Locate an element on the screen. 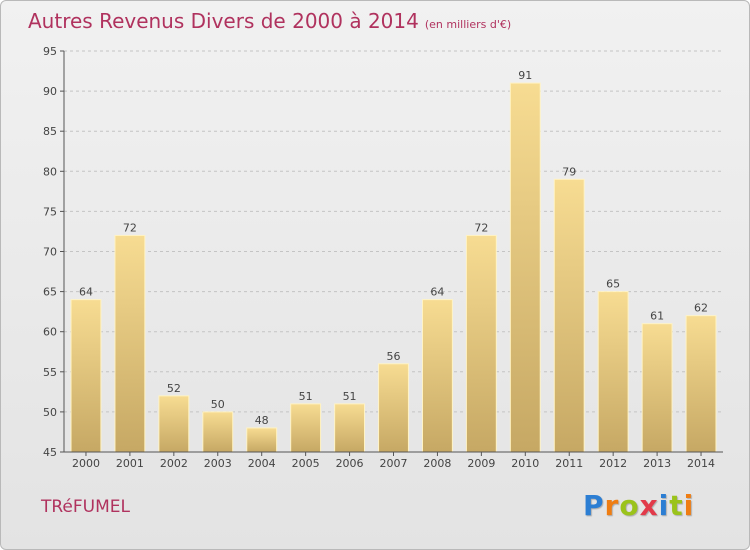 The image size is (750, 550). y-tick-label: 75 is located at coordinates (50, 211).